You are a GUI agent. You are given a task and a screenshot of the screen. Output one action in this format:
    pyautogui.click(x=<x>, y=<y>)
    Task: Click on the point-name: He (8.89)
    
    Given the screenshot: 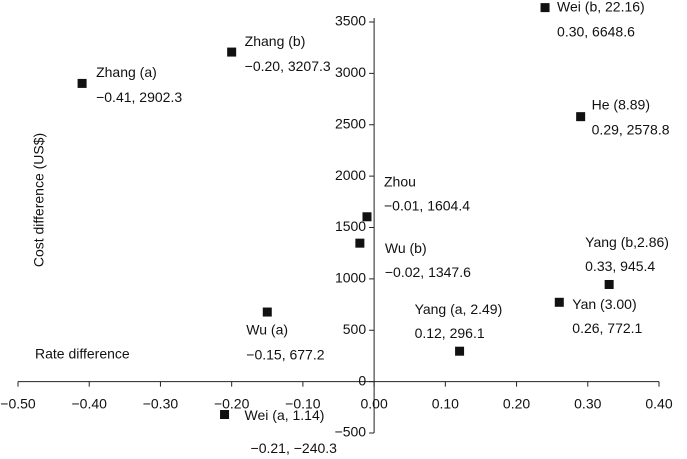 What is the action you would take?
    pyautogui.click(x=621, y=104)
    